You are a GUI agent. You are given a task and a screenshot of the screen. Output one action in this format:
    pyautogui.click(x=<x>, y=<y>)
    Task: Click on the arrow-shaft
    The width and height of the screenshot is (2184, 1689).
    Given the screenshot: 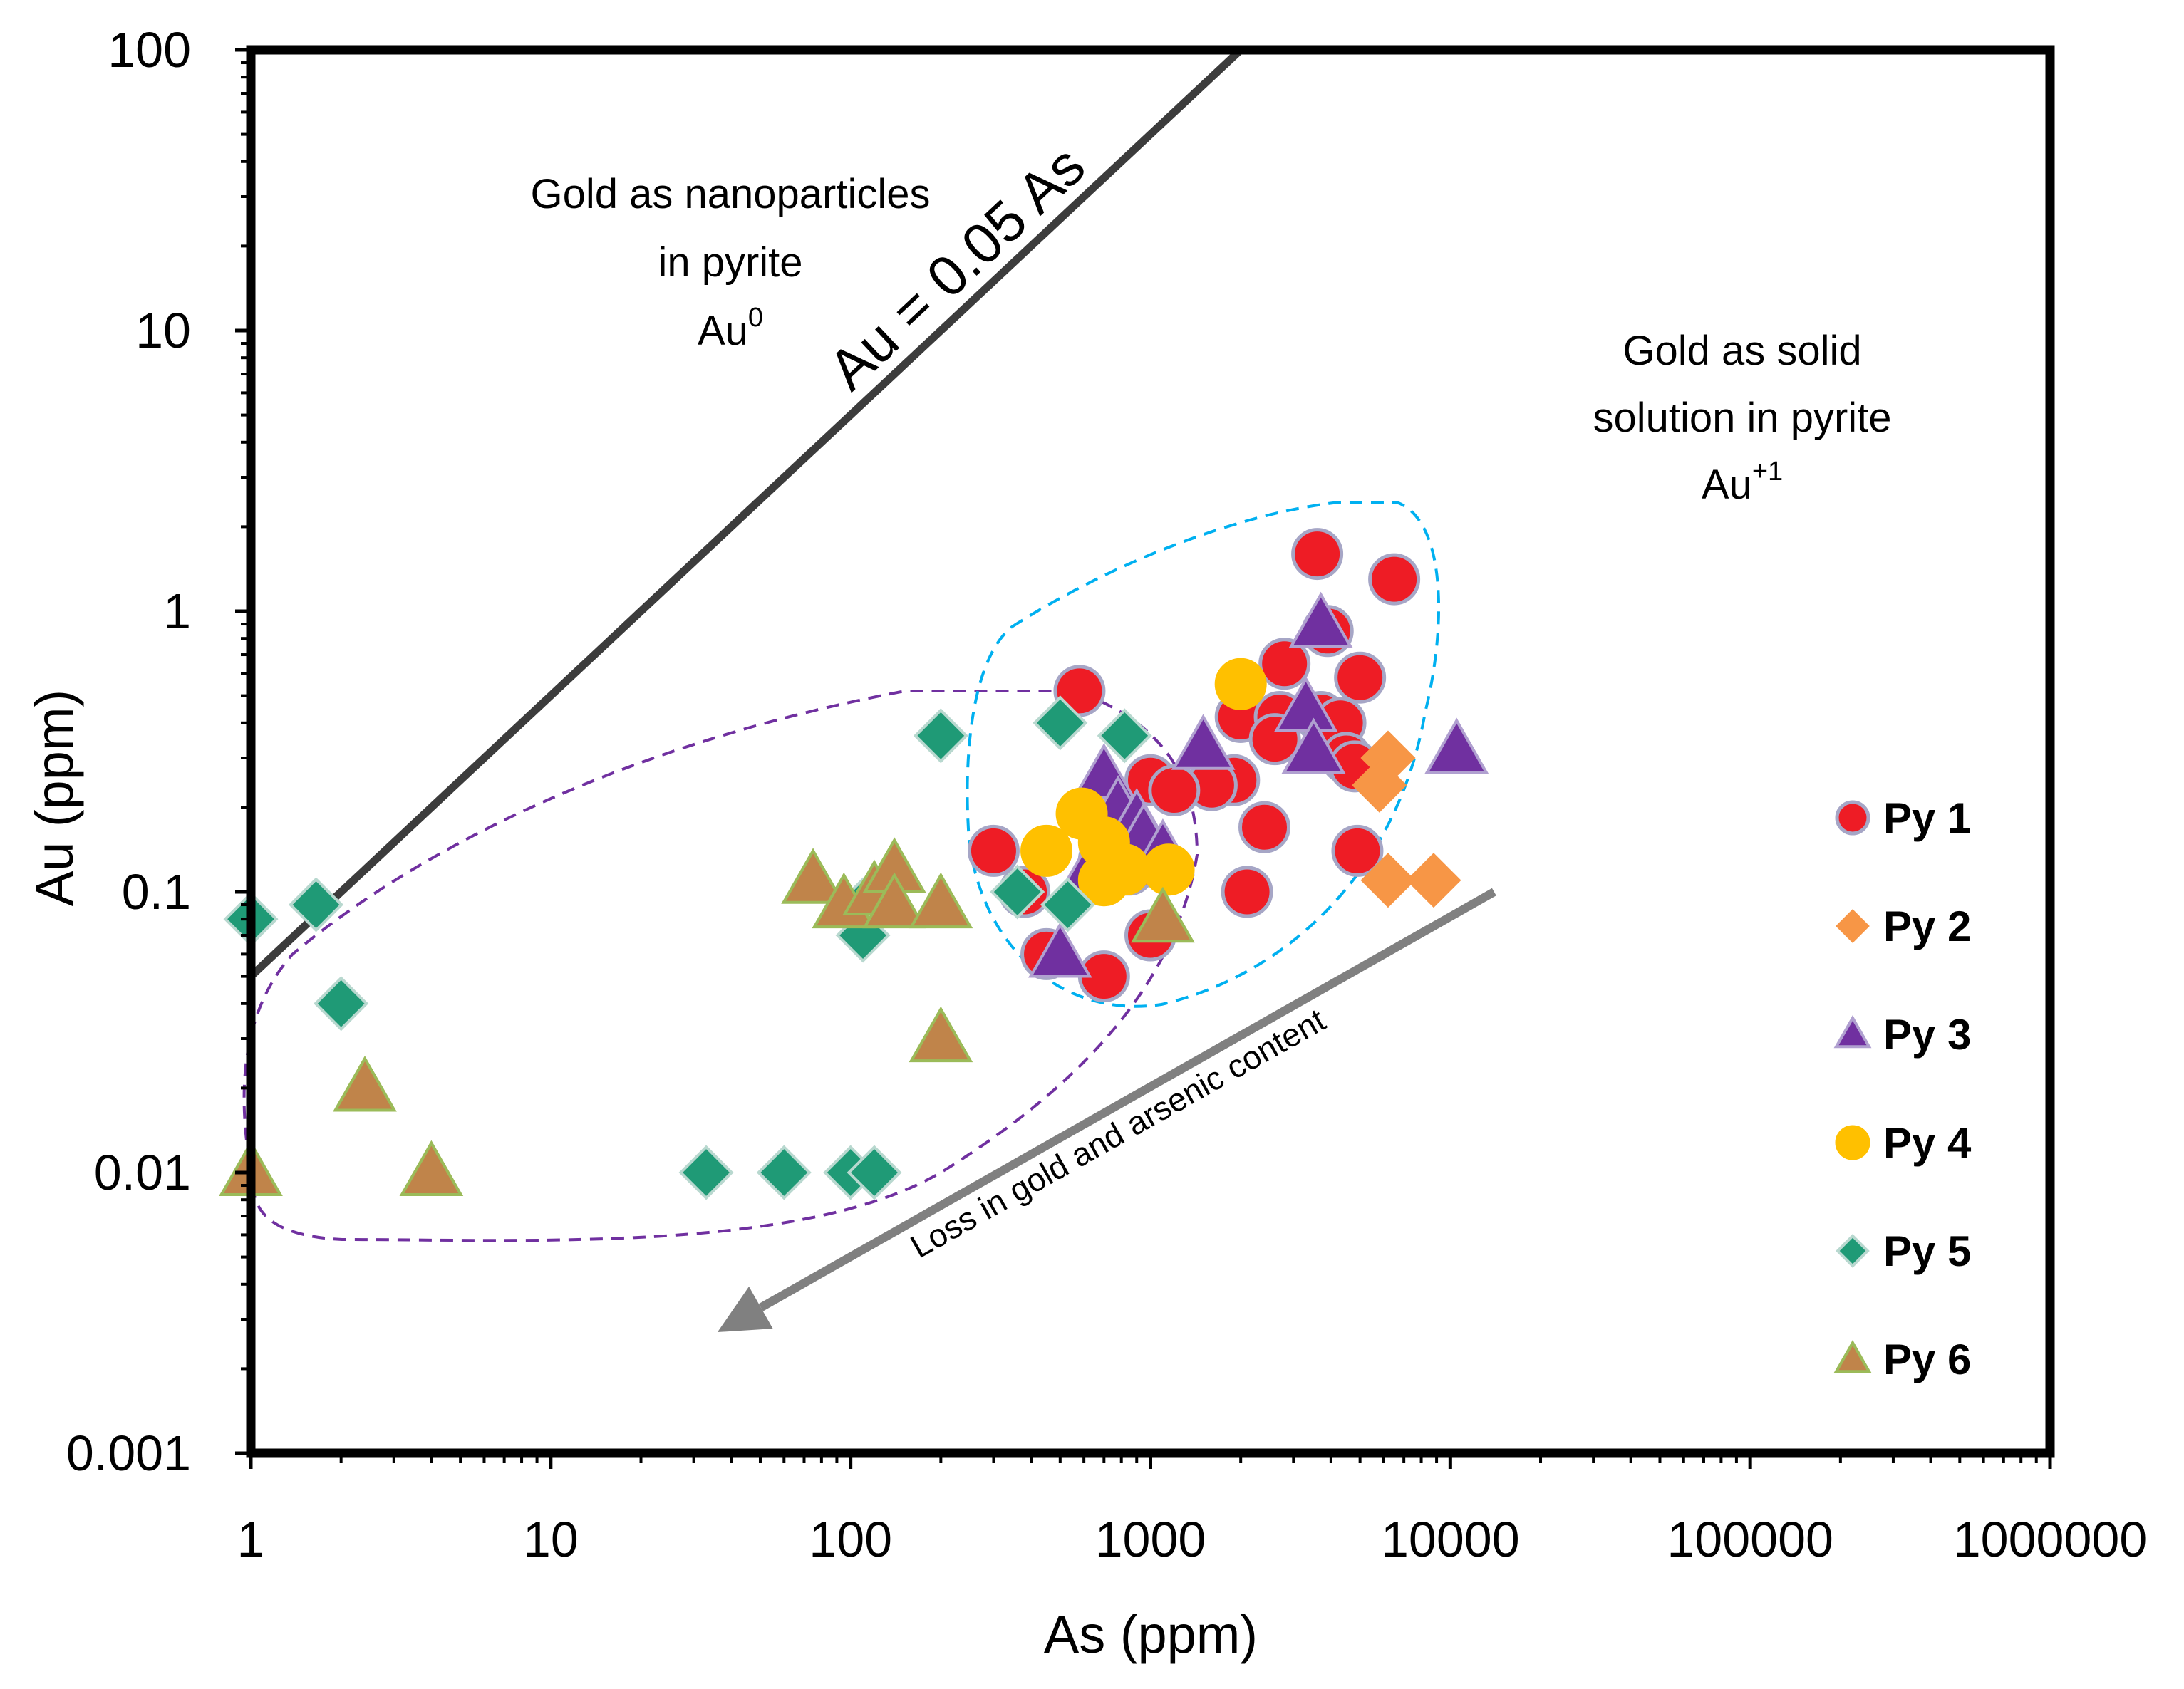 What is the action you would take?
    pyautogui.click(x=1127, y=1099)
    